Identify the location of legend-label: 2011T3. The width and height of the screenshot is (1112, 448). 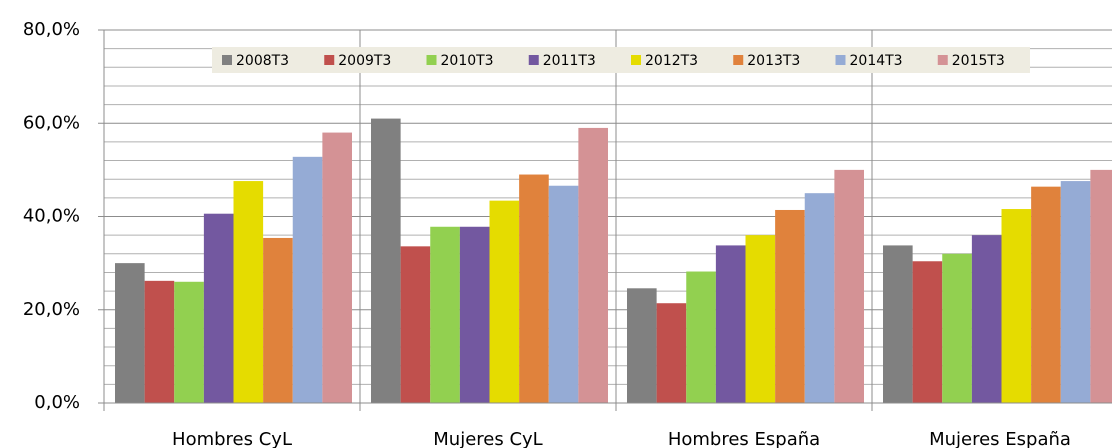
(569, 61).